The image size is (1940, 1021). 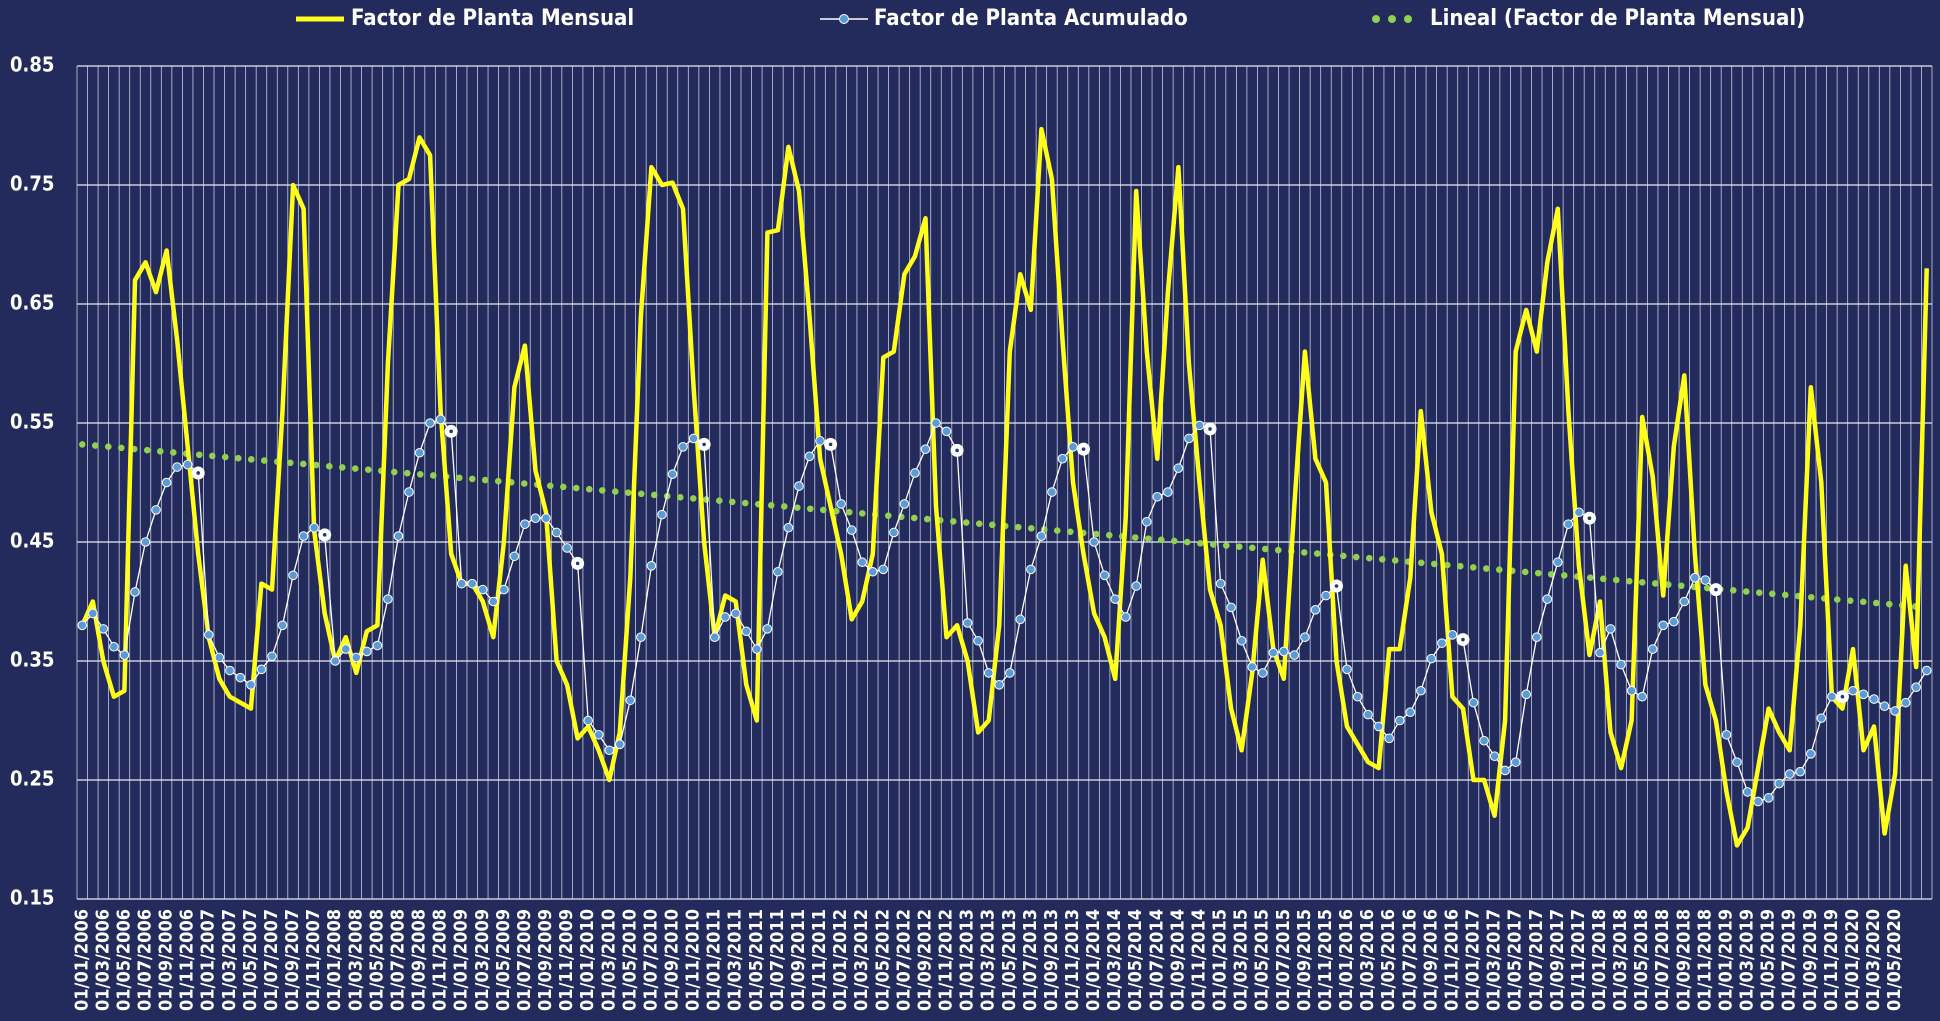 I want to click on x-tick-label: 01/03/2006, so click(x=102, y=960).